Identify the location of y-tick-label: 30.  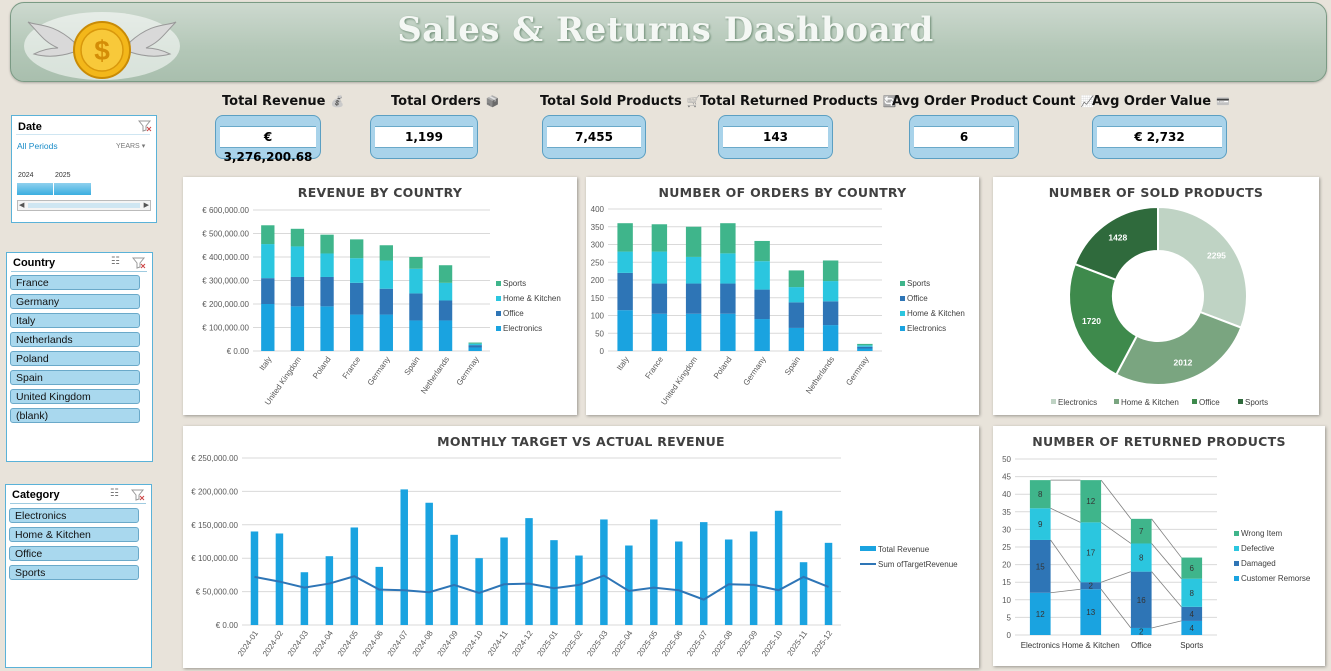
(1006, 529).